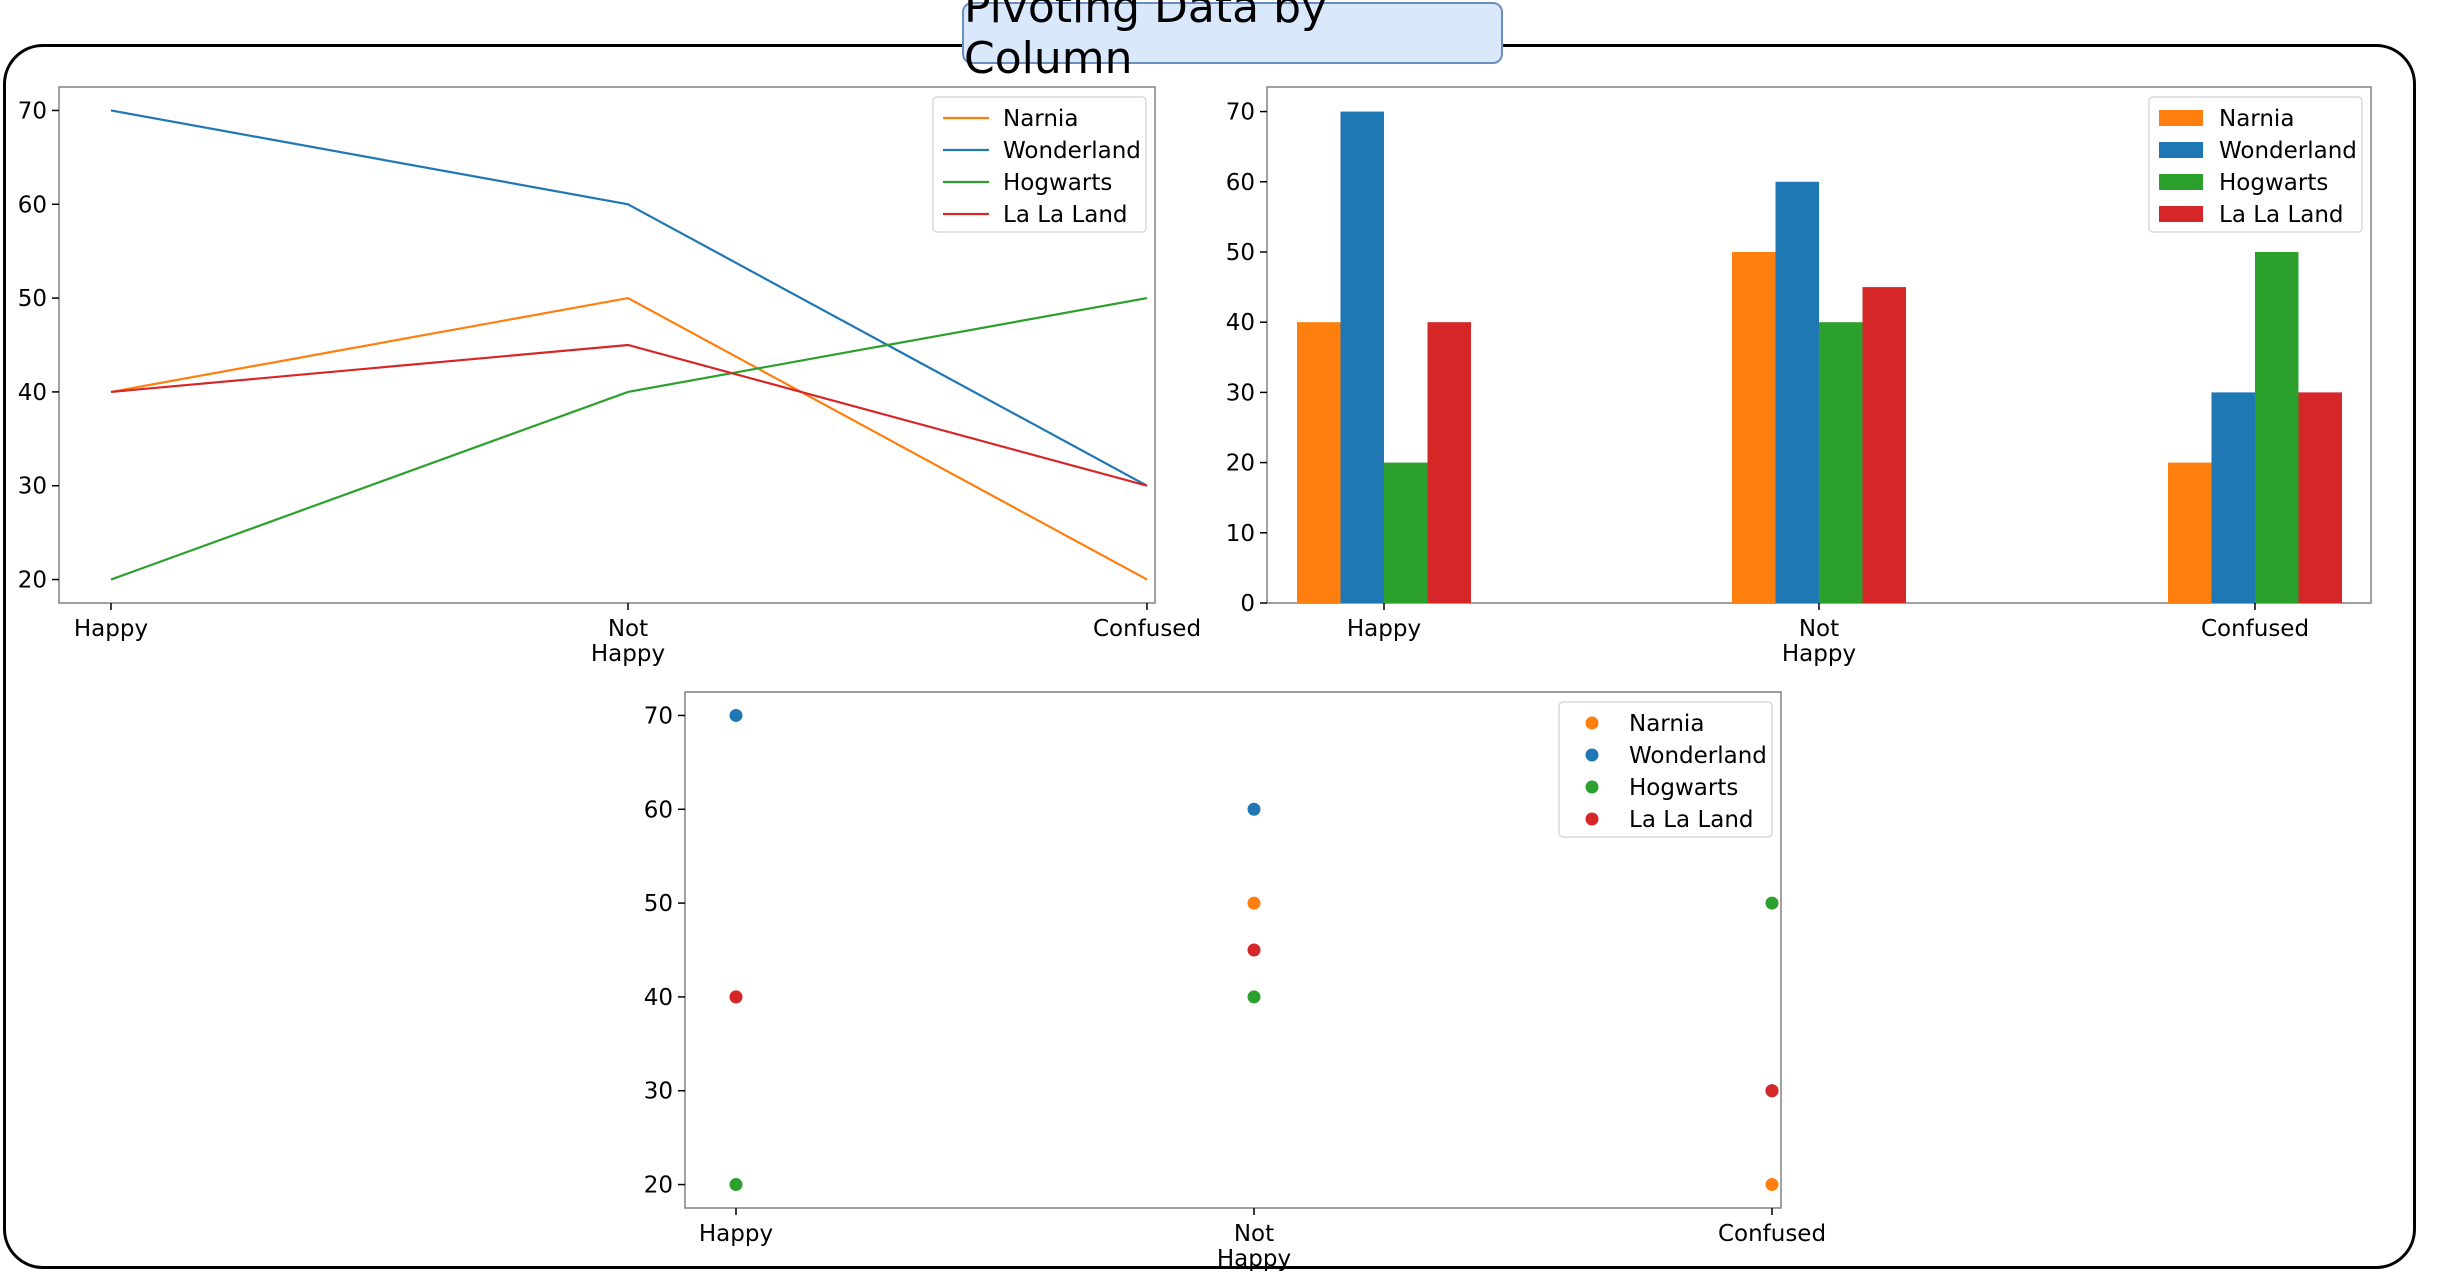  I want to click on line-y-tick-label: 20, so click(32, 581).